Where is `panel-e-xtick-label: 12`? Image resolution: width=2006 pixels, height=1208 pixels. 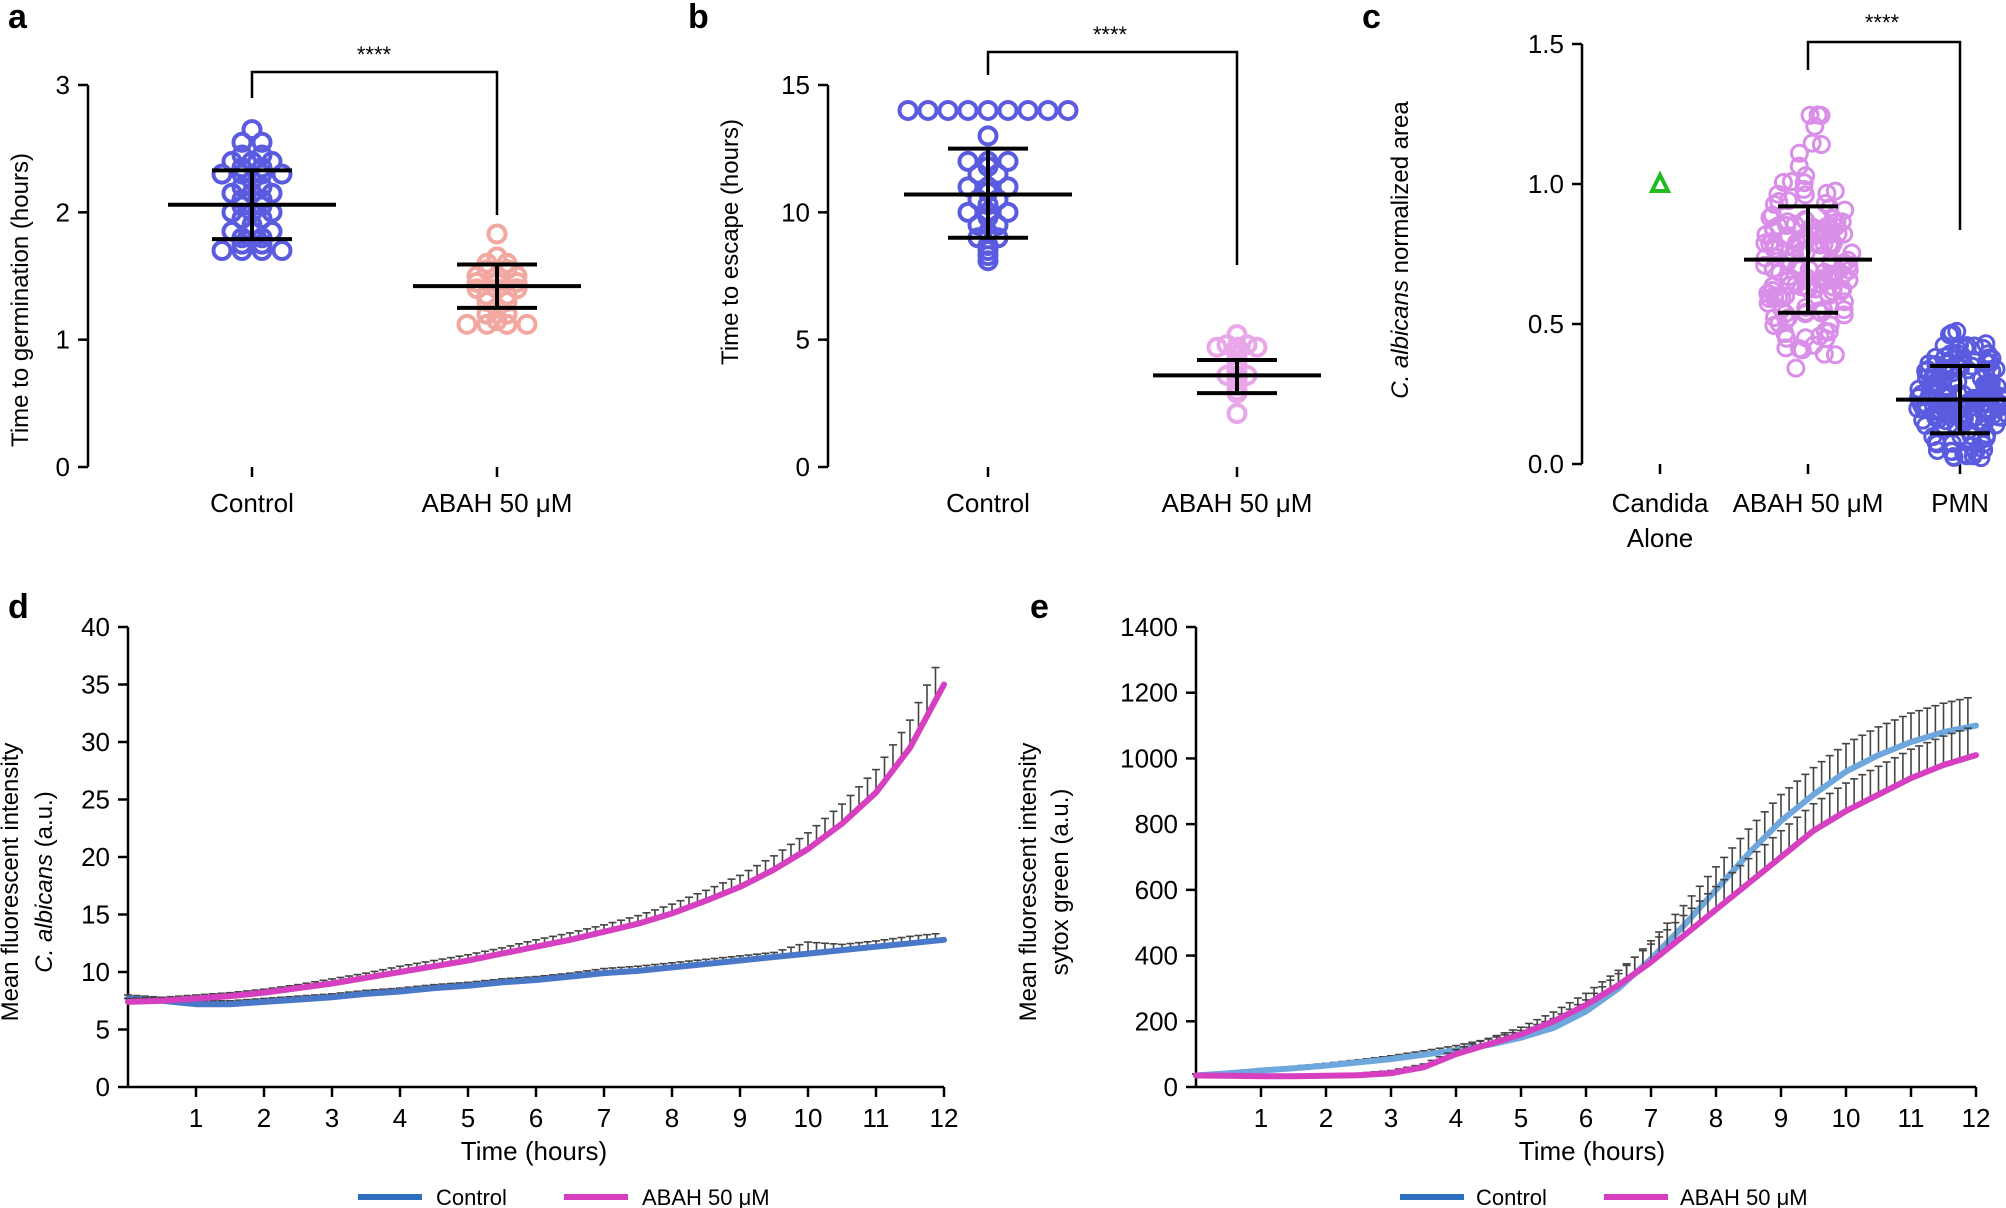 panel-e-xtick-label: 12 is located at coordinates (1976, 1118).